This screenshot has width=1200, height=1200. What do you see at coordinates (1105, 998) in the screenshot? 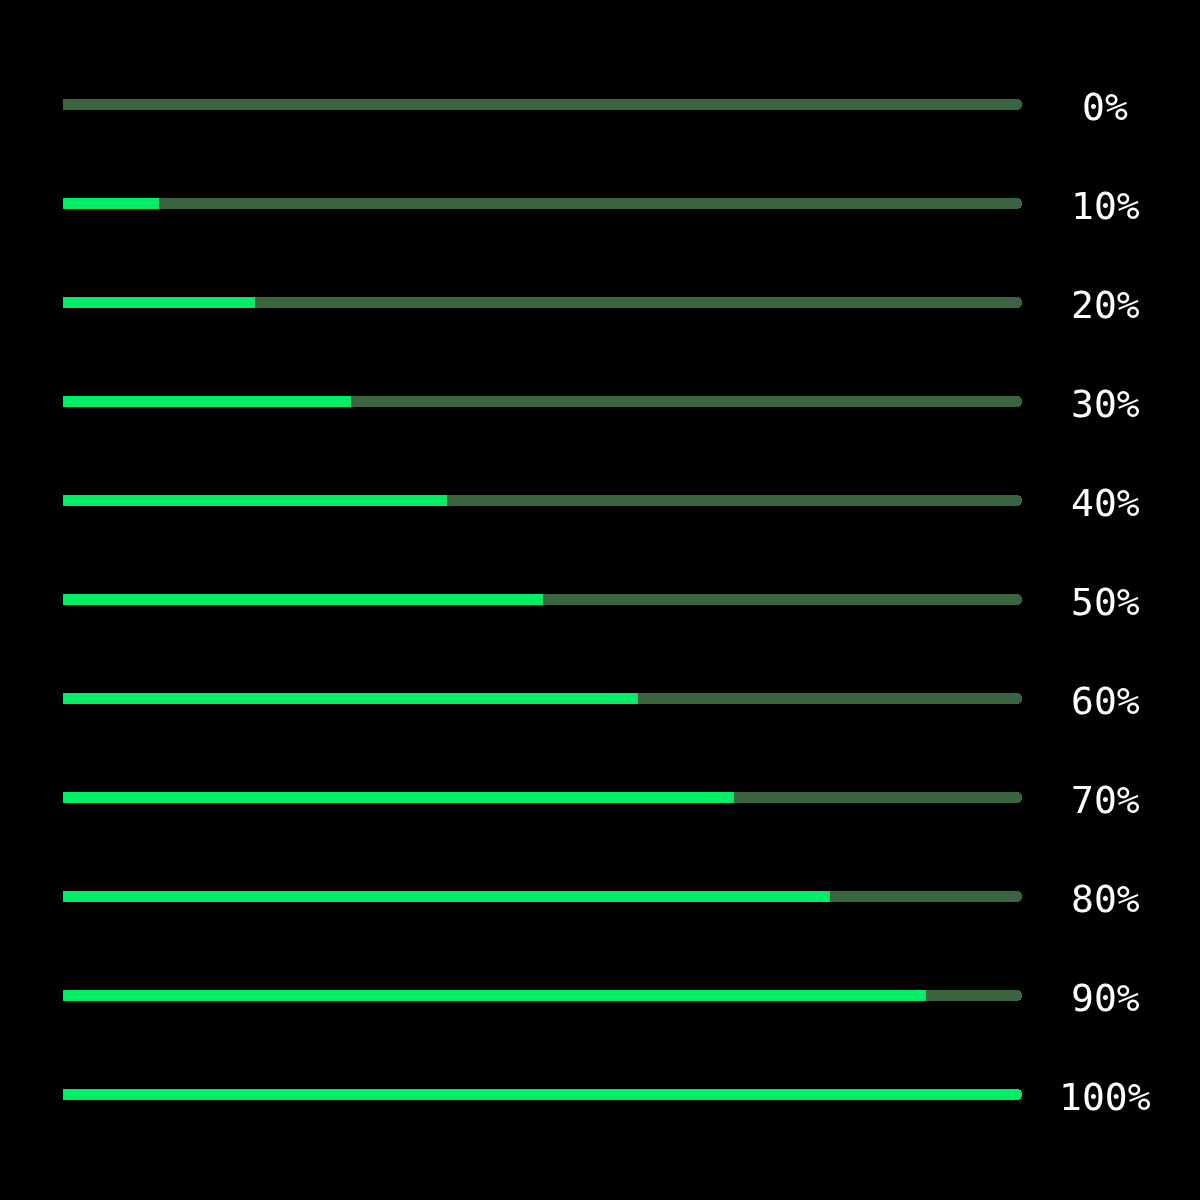
I see `data-label: 90%` at bounding box center [1105, 998].